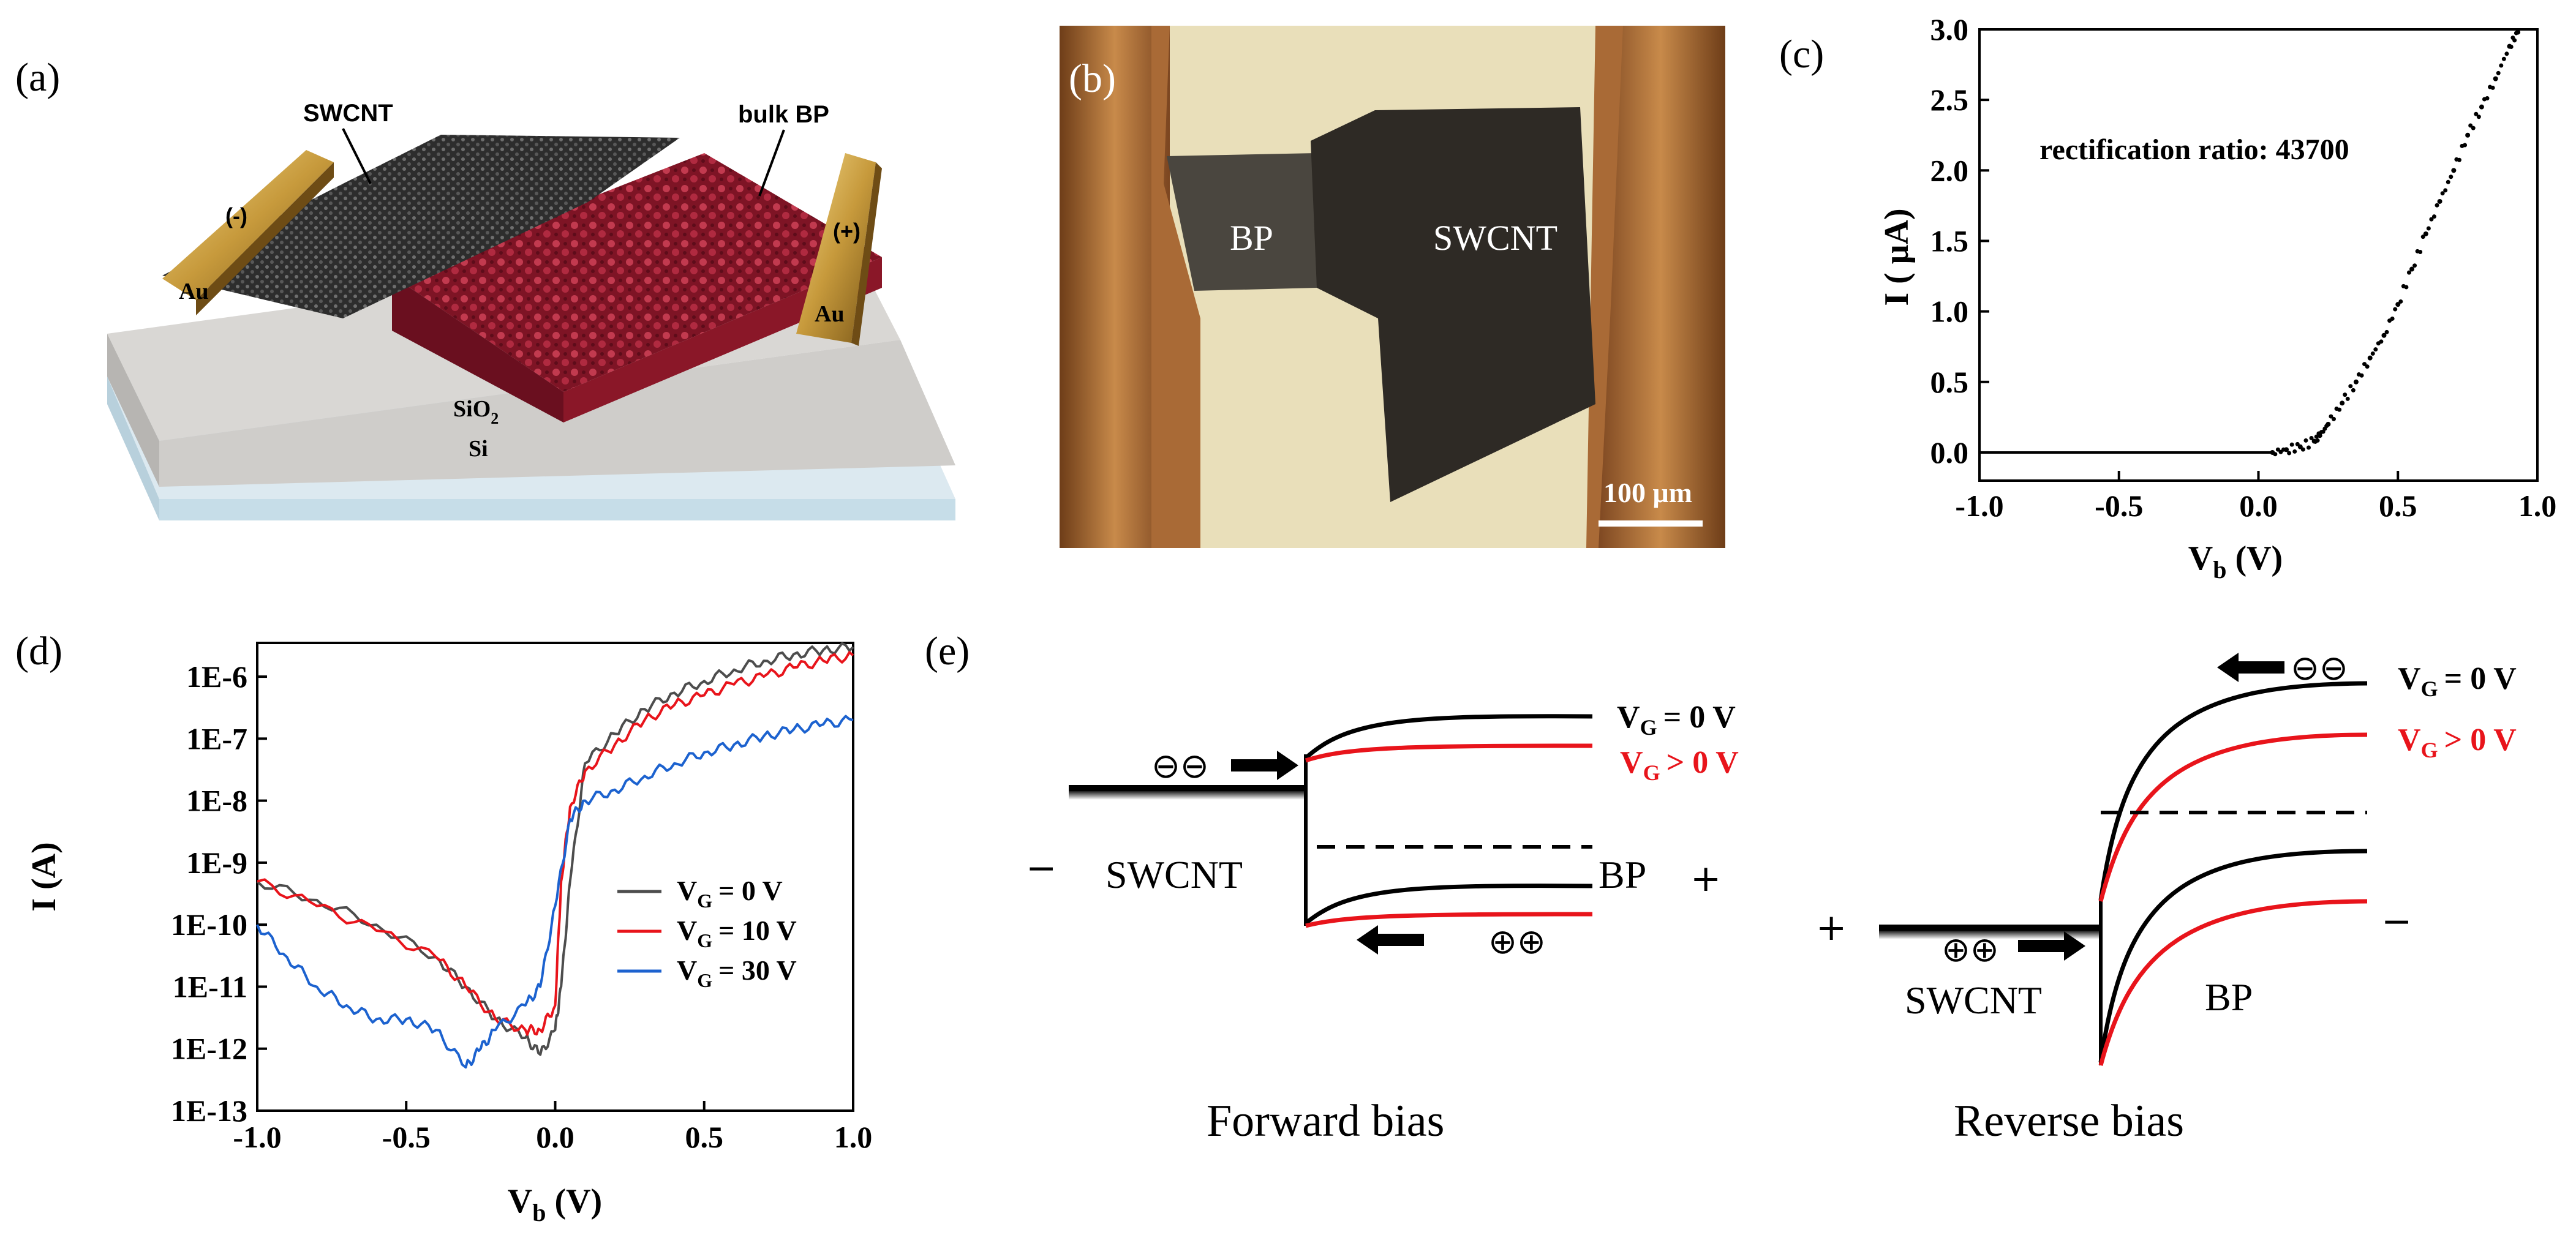 The height and width of the screenshot is (1235, 2576). What do you see at coordinates (1092, 78) in the screenshot?
I see `panel-label-b: (b)` at bounding box center [1092, 78].